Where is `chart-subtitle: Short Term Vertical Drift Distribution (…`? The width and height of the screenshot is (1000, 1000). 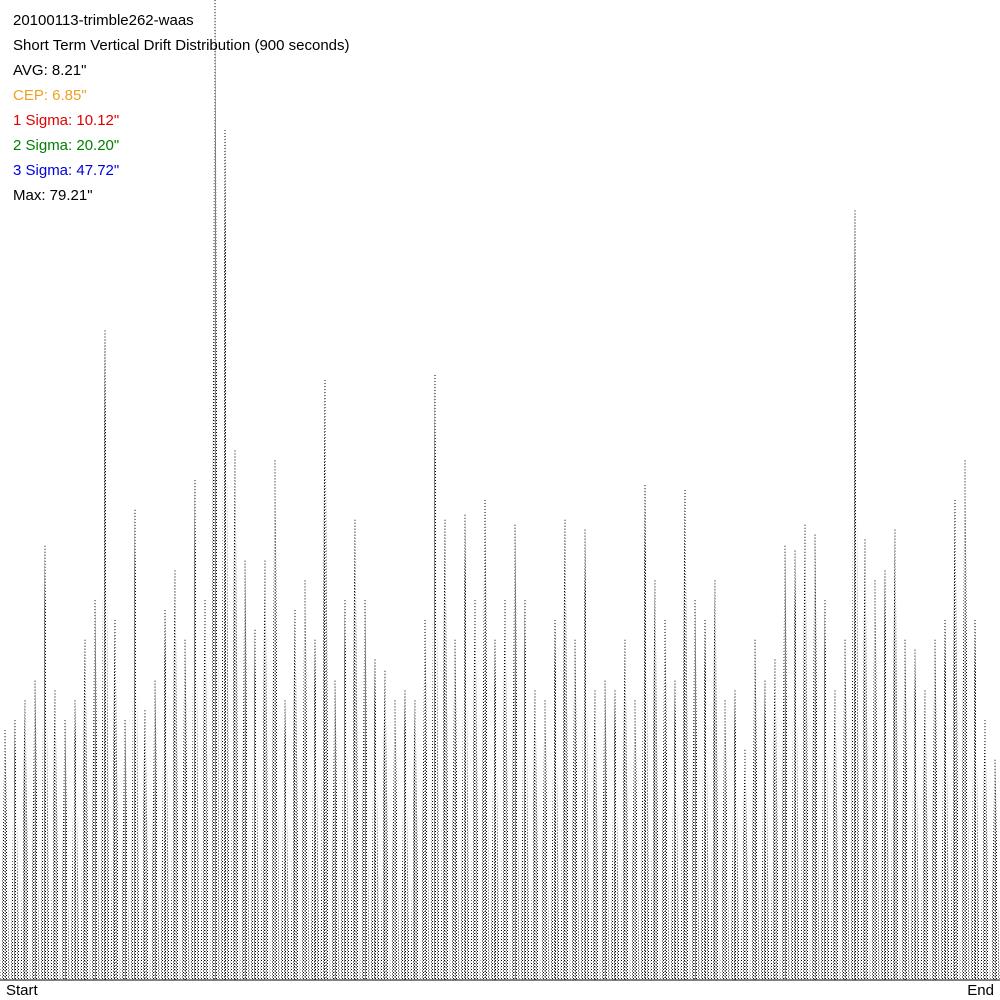
chart-subtitle: Short Term Vertical Drift Distribution (… is located at coordinates (181, 45).